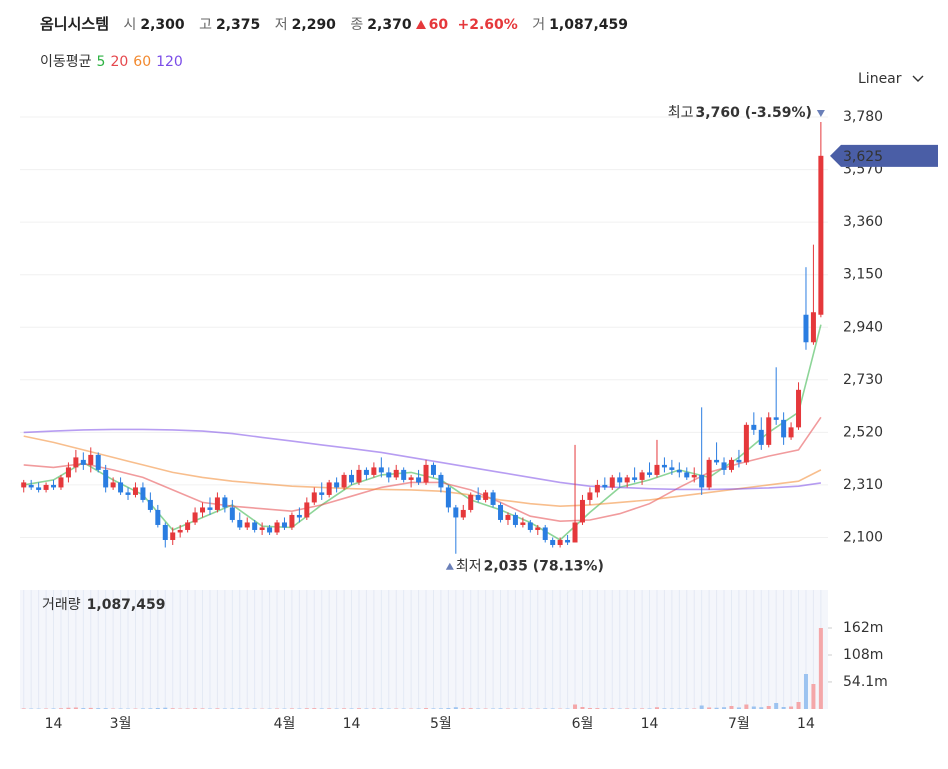 The width and height of the screenshot is (948, 769). I want to click on volume-tick-label: 54.1m, so click(865, 682).